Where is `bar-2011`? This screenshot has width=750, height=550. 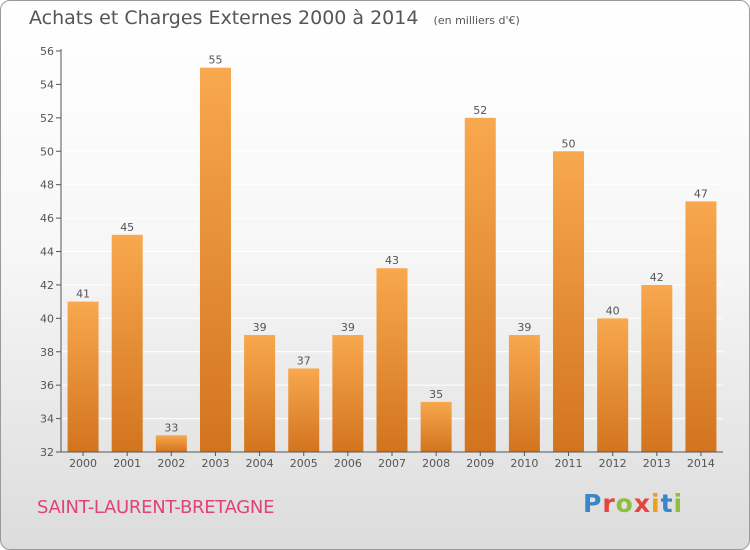 bar-2011 is located at coordinates (569, 301).